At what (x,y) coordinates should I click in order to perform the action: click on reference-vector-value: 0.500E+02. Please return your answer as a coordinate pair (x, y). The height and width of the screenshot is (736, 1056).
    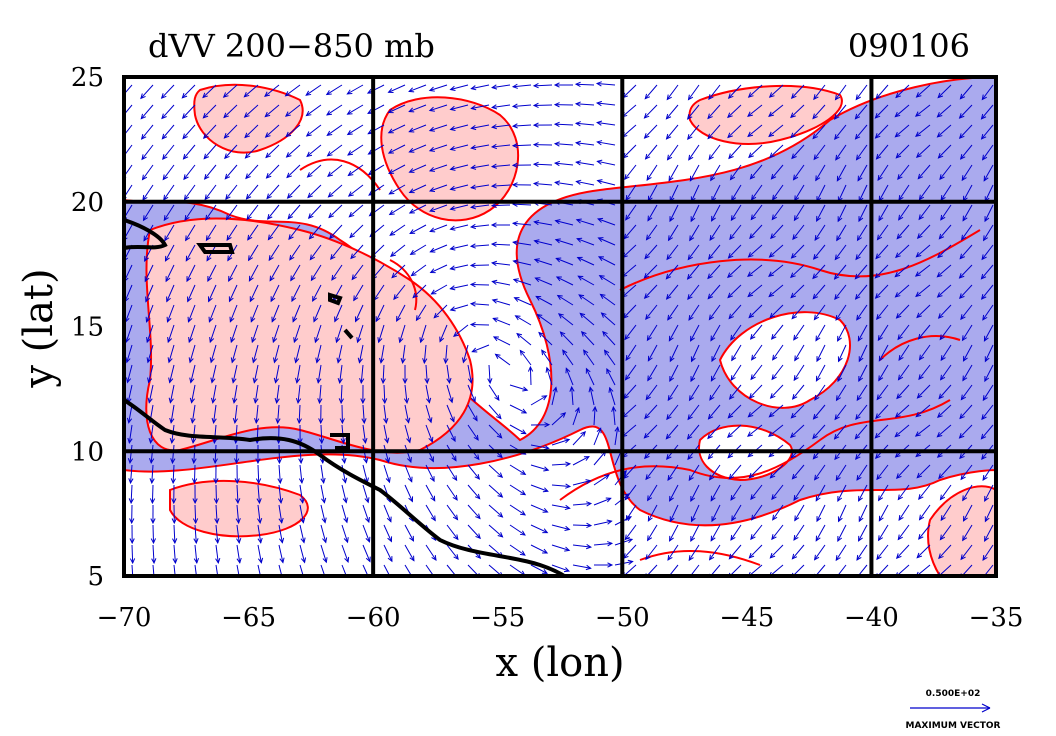
    Looking at the image, I should click on (953, 694).